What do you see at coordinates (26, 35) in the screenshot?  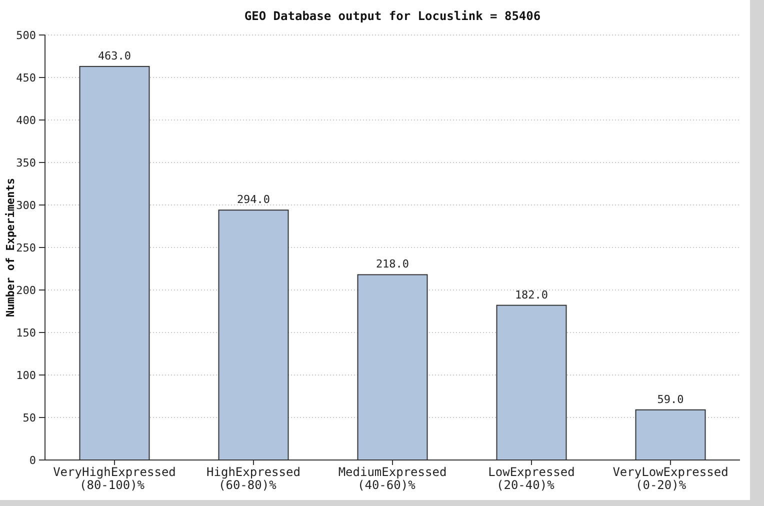 I see `y-tick-label: 500` at bounding box center [26, 35].